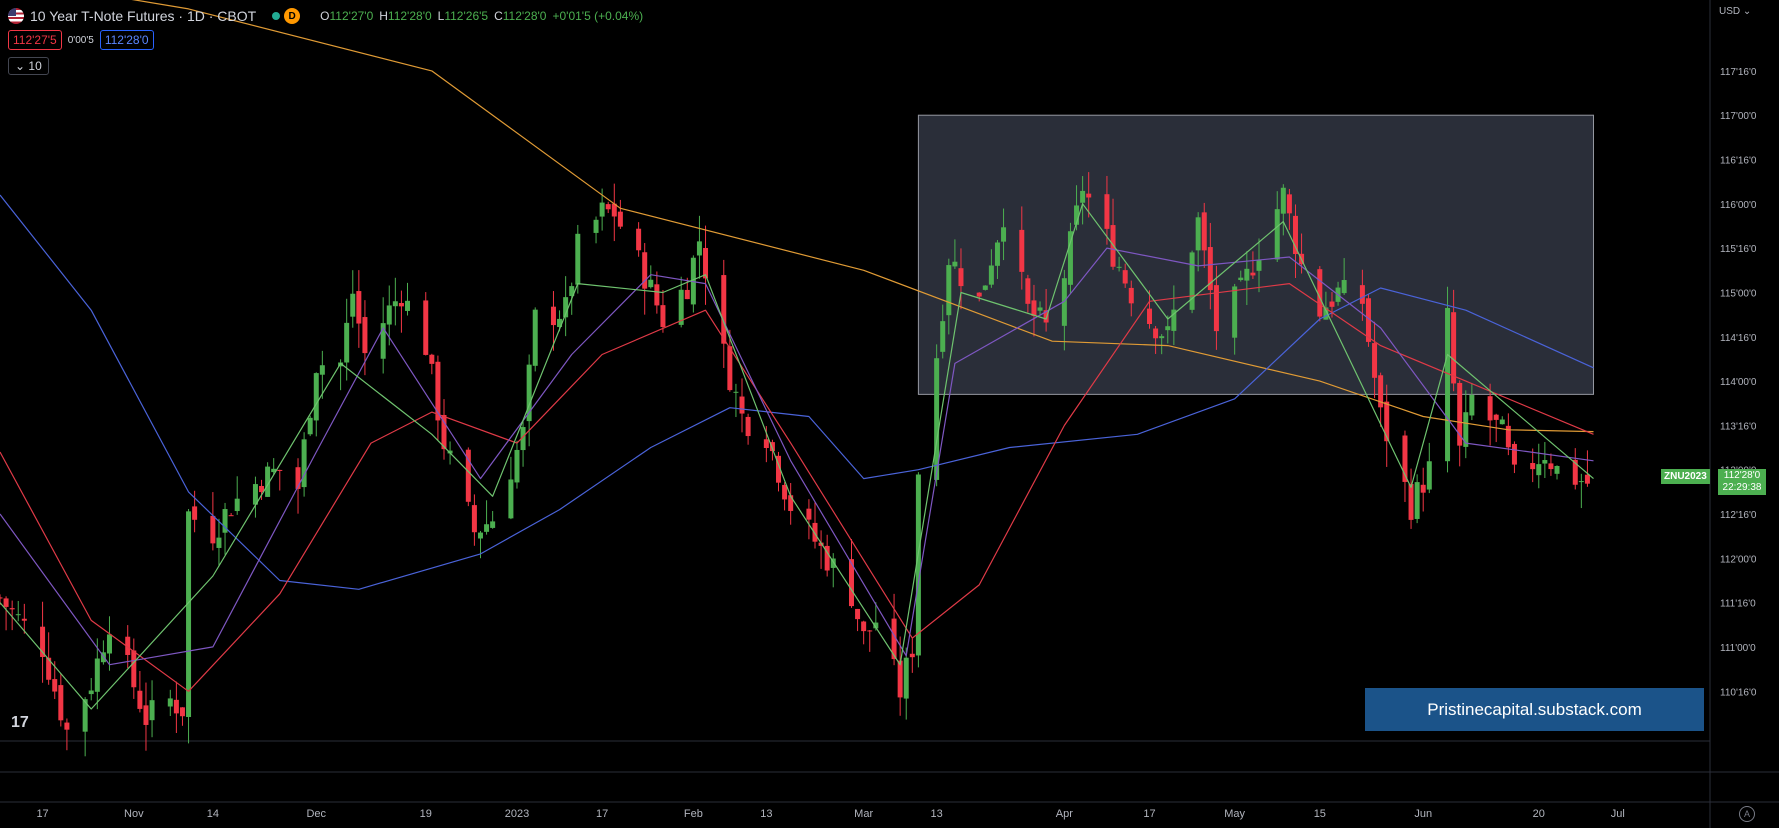 This screenshot has width=1779, height=828. What do you see at coordinates (1738, 293) in the screenshot?
I see `y-tick-label: 115'00'0` at bounding box center [1738, 293].